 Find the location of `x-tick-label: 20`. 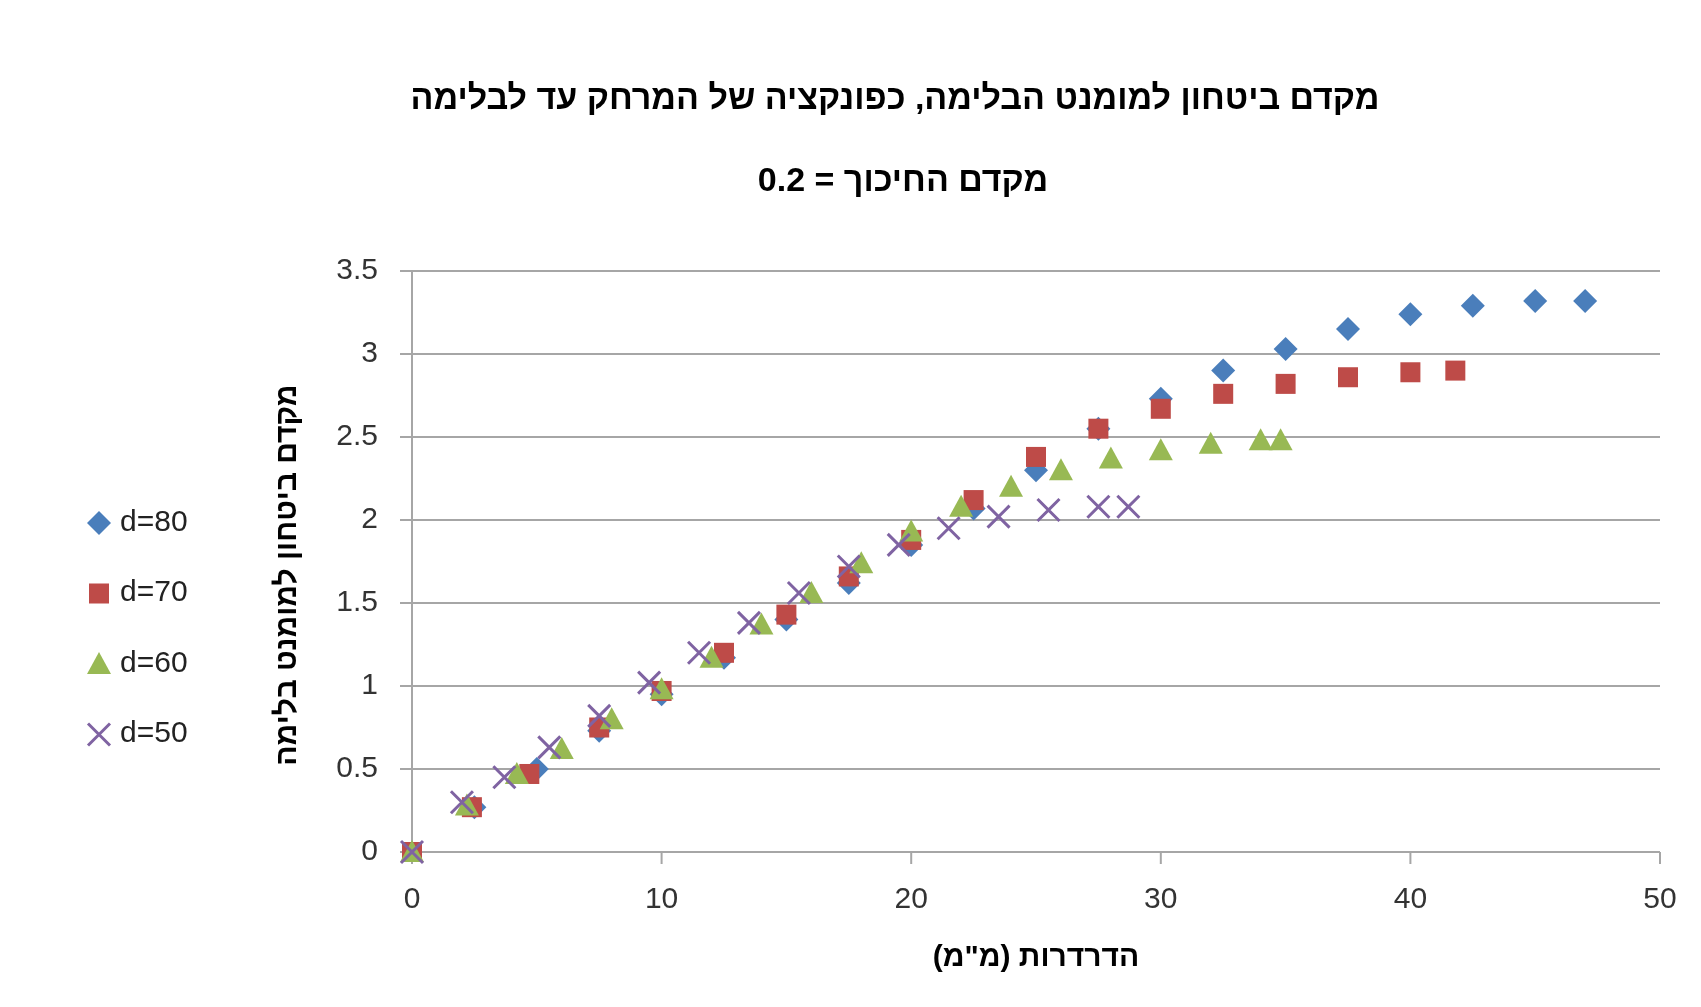

x-tick-label: 20 is located at coordinates (911, 897).